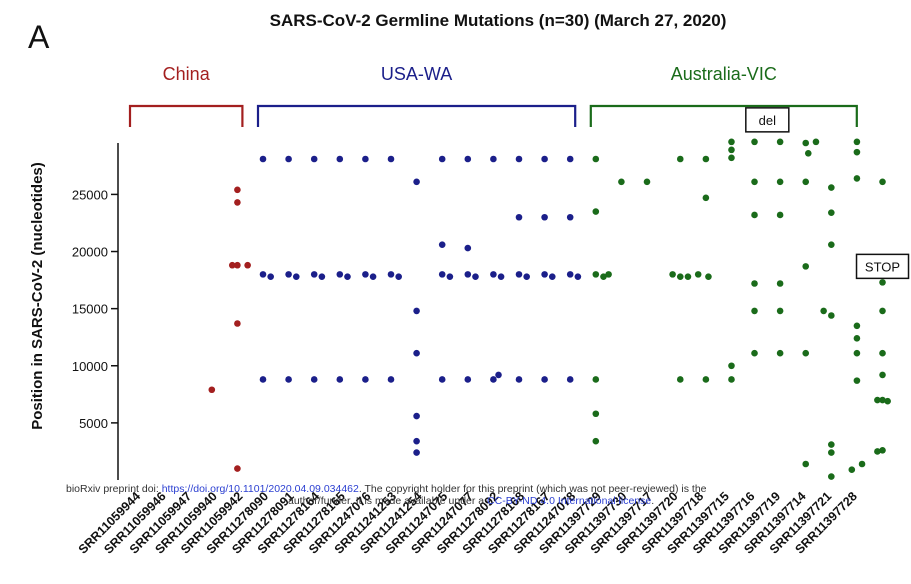  I want to click on group-label: China, so click(187, 74).